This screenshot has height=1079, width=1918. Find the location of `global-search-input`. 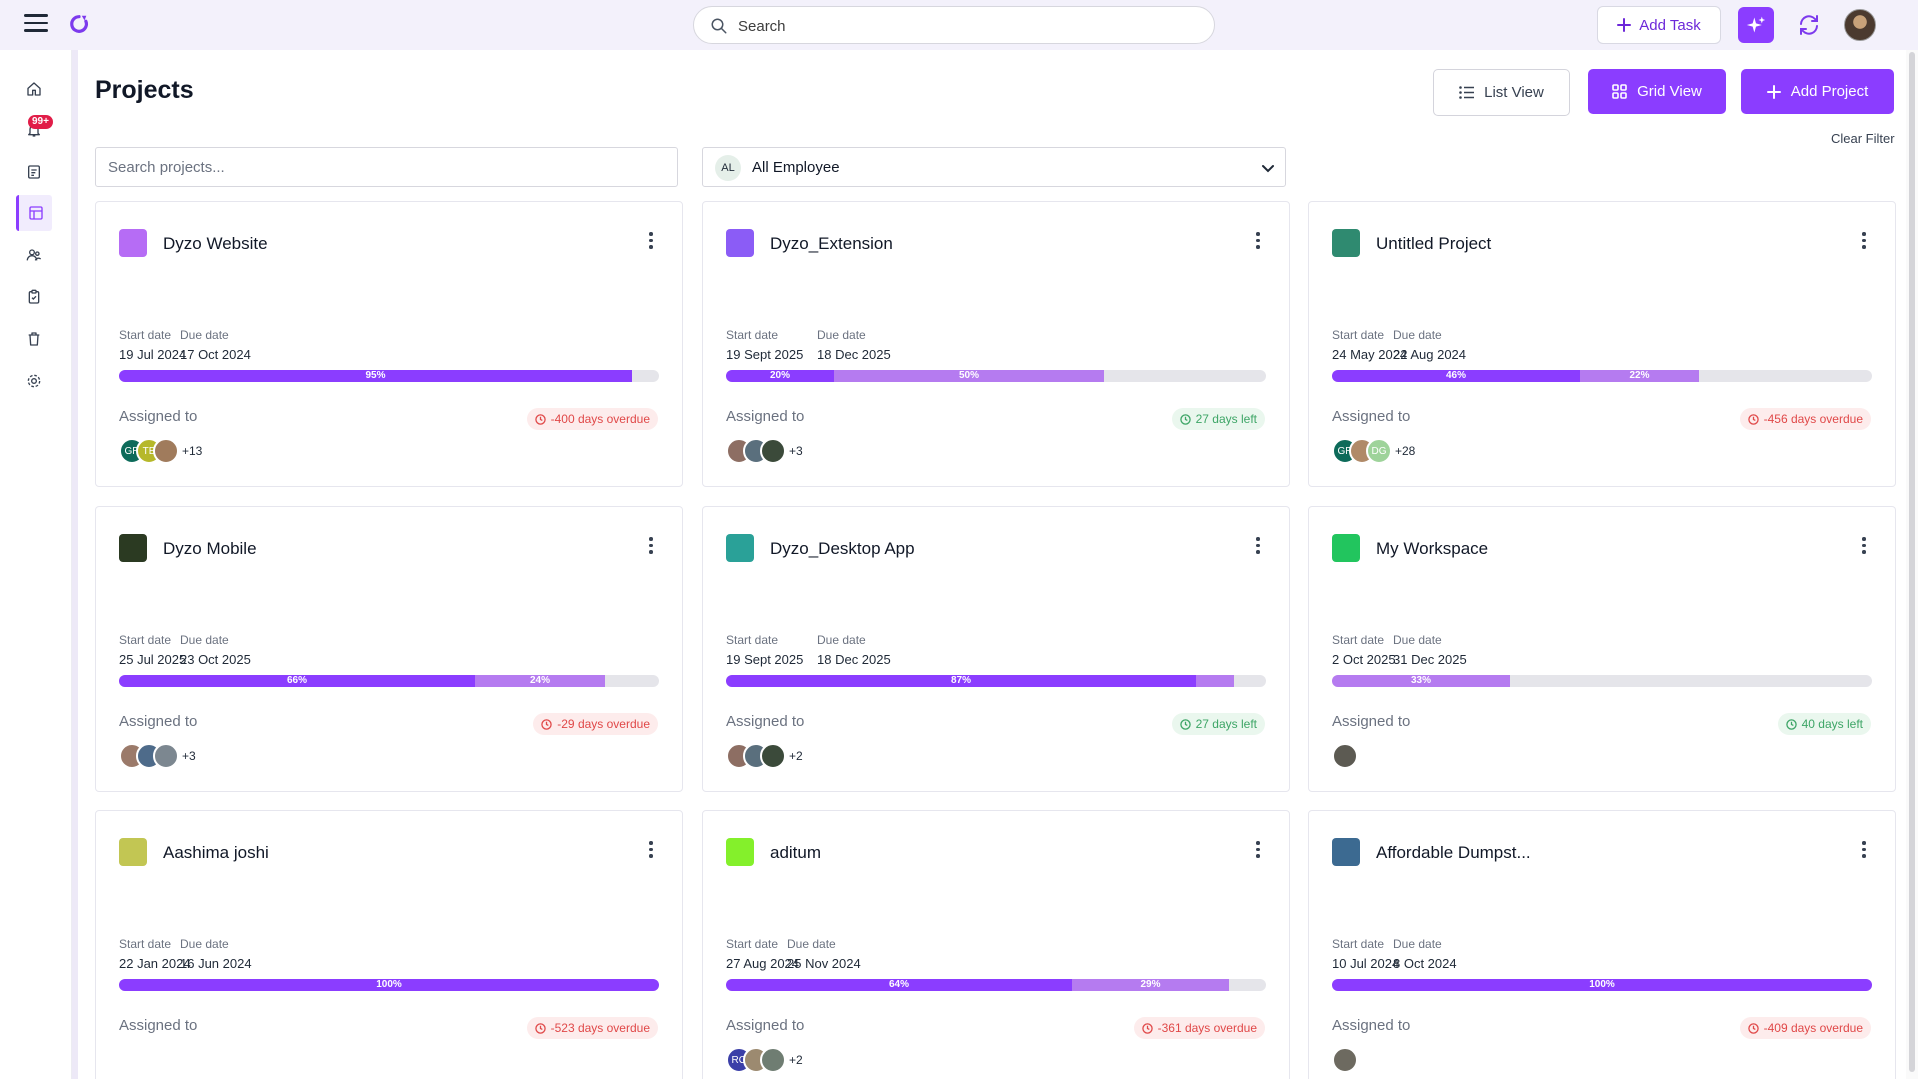

global-search-input is located at coordinates (968, 26).